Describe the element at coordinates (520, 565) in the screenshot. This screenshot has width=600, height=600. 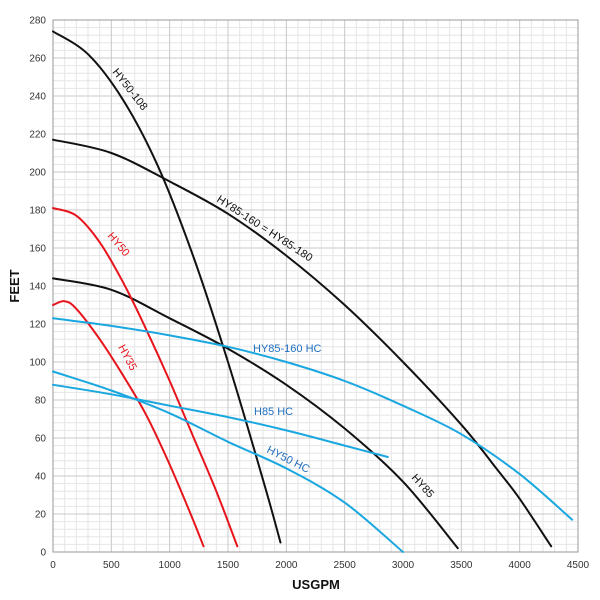
I see `x-tick-label: 4000` at that location.